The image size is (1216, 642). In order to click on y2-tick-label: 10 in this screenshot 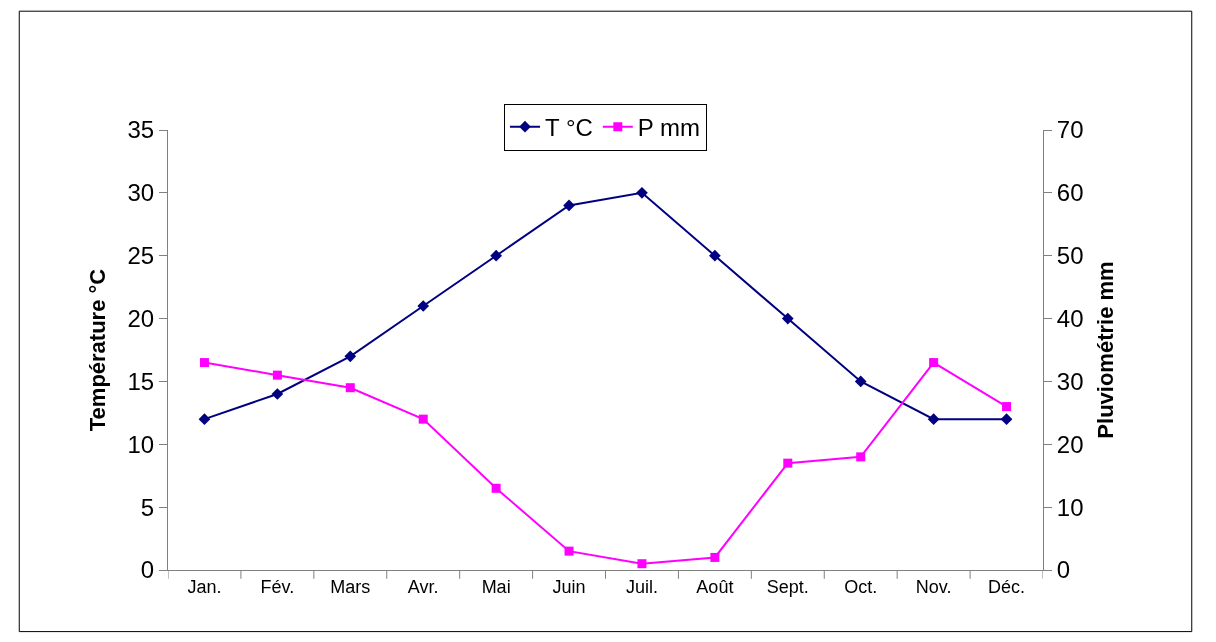, I will do `click(1070, 507)`.